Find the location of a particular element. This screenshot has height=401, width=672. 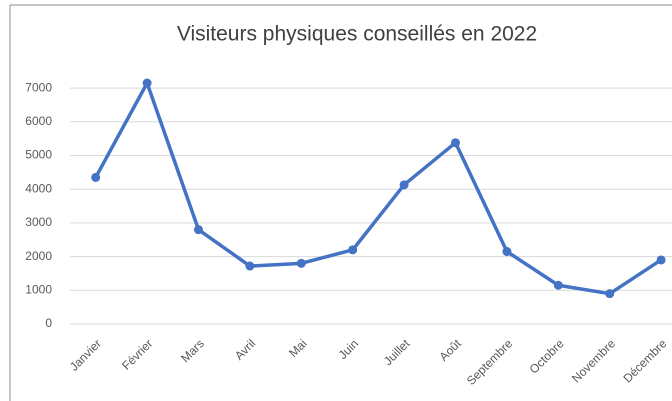

y-tick-label: 6000 is located at coordinates (38, 121).